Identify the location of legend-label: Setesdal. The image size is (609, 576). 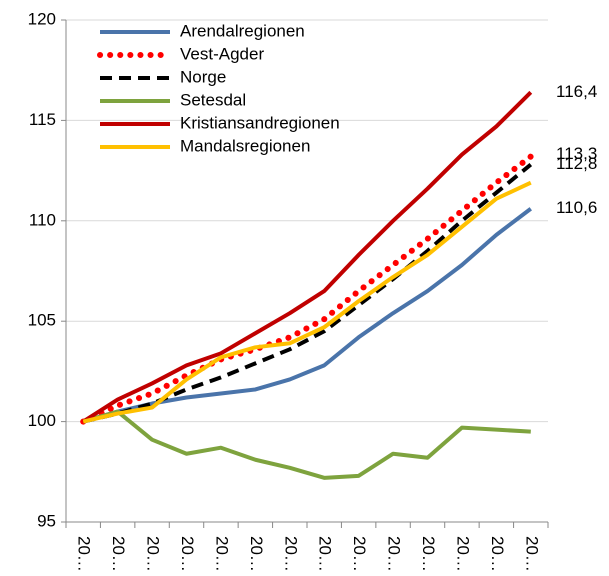
(213, 99).